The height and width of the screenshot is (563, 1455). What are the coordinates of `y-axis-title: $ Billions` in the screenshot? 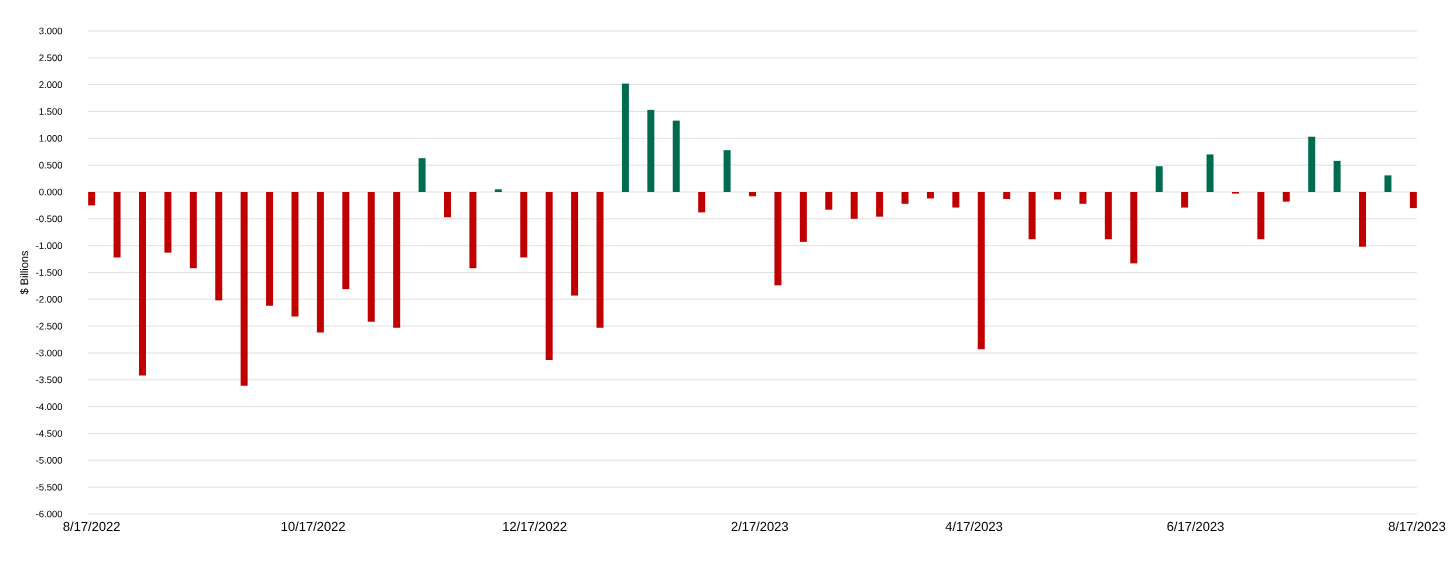 It's located at (24, 272).